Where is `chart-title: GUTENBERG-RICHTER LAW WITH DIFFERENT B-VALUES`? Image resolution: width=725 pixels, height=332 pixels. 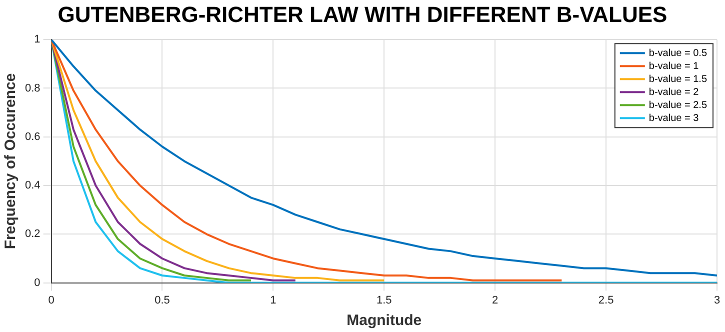 chart-title: GUTENBERG-RICHTER LAW WITH DIFFERENT B-VALUES is located at coordinates (362, 15).